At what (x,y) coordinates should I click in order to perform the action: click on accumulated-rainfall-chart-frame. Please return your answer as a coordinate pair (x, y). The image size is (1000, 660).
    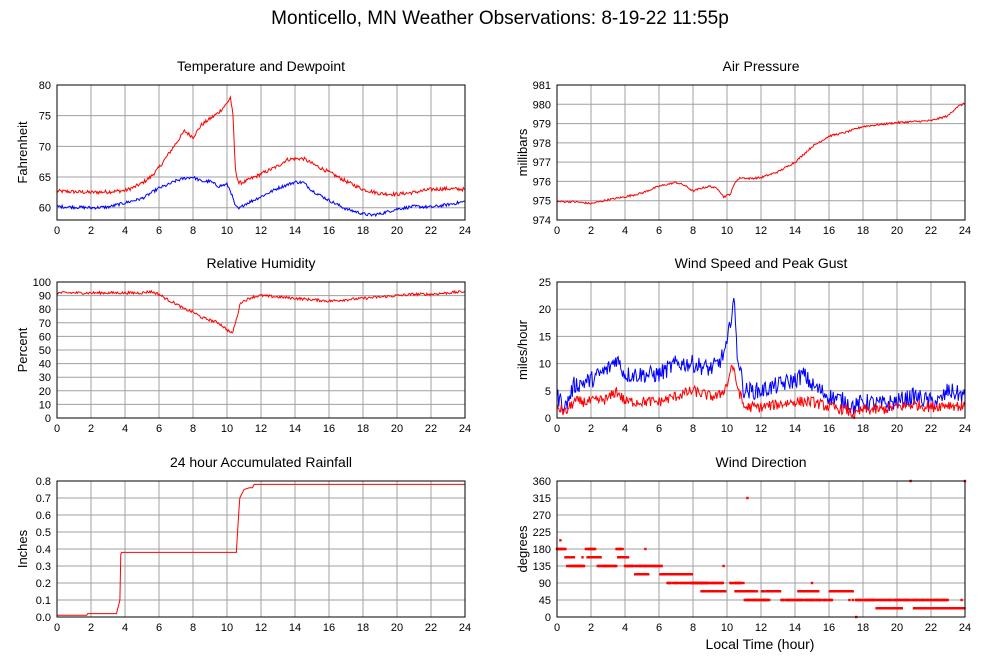
    Looking at the image, I should click on (261, 549).